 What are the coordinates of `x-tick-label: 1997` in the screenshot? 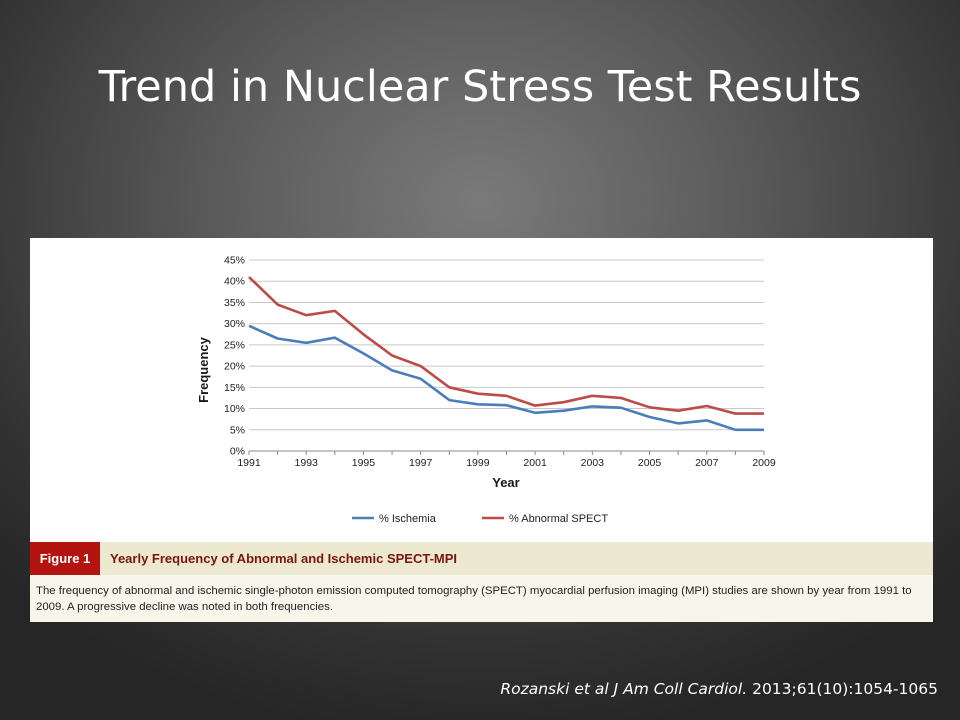 It's located at (421, 463).